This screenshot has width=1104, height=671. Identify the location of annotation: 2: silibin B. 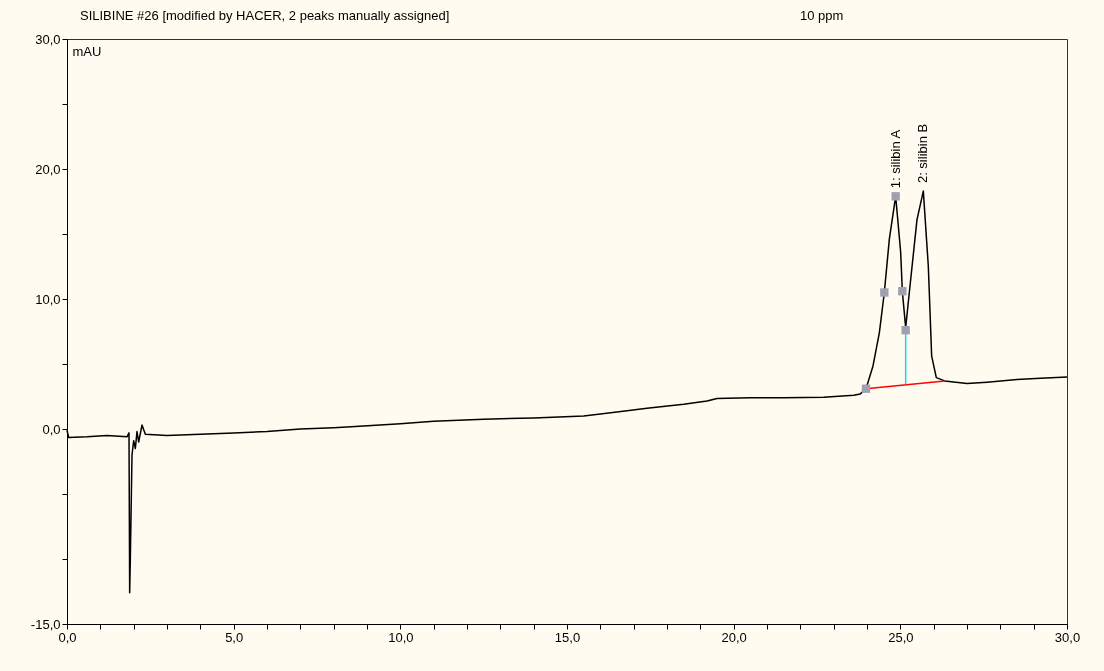
(923, 153).